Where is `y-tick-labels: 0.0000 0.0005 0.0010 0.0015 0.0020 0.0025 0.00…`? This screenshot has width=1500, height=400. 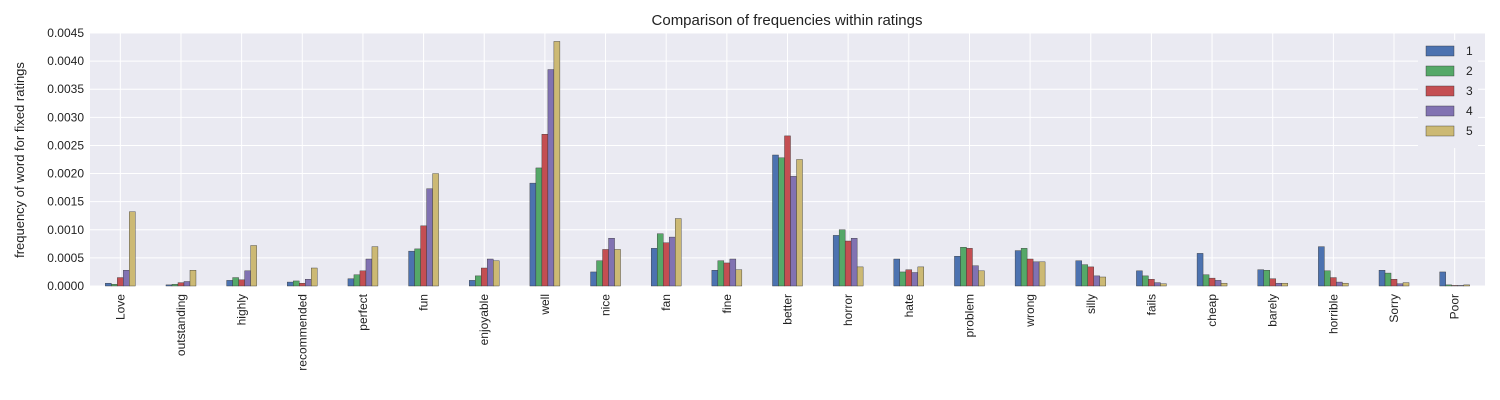
y-tick-labels: 0.0000 0.0005 0.0010 0.0015 0.0020 0.0025 0.00… is located at coordinates (65, 159).